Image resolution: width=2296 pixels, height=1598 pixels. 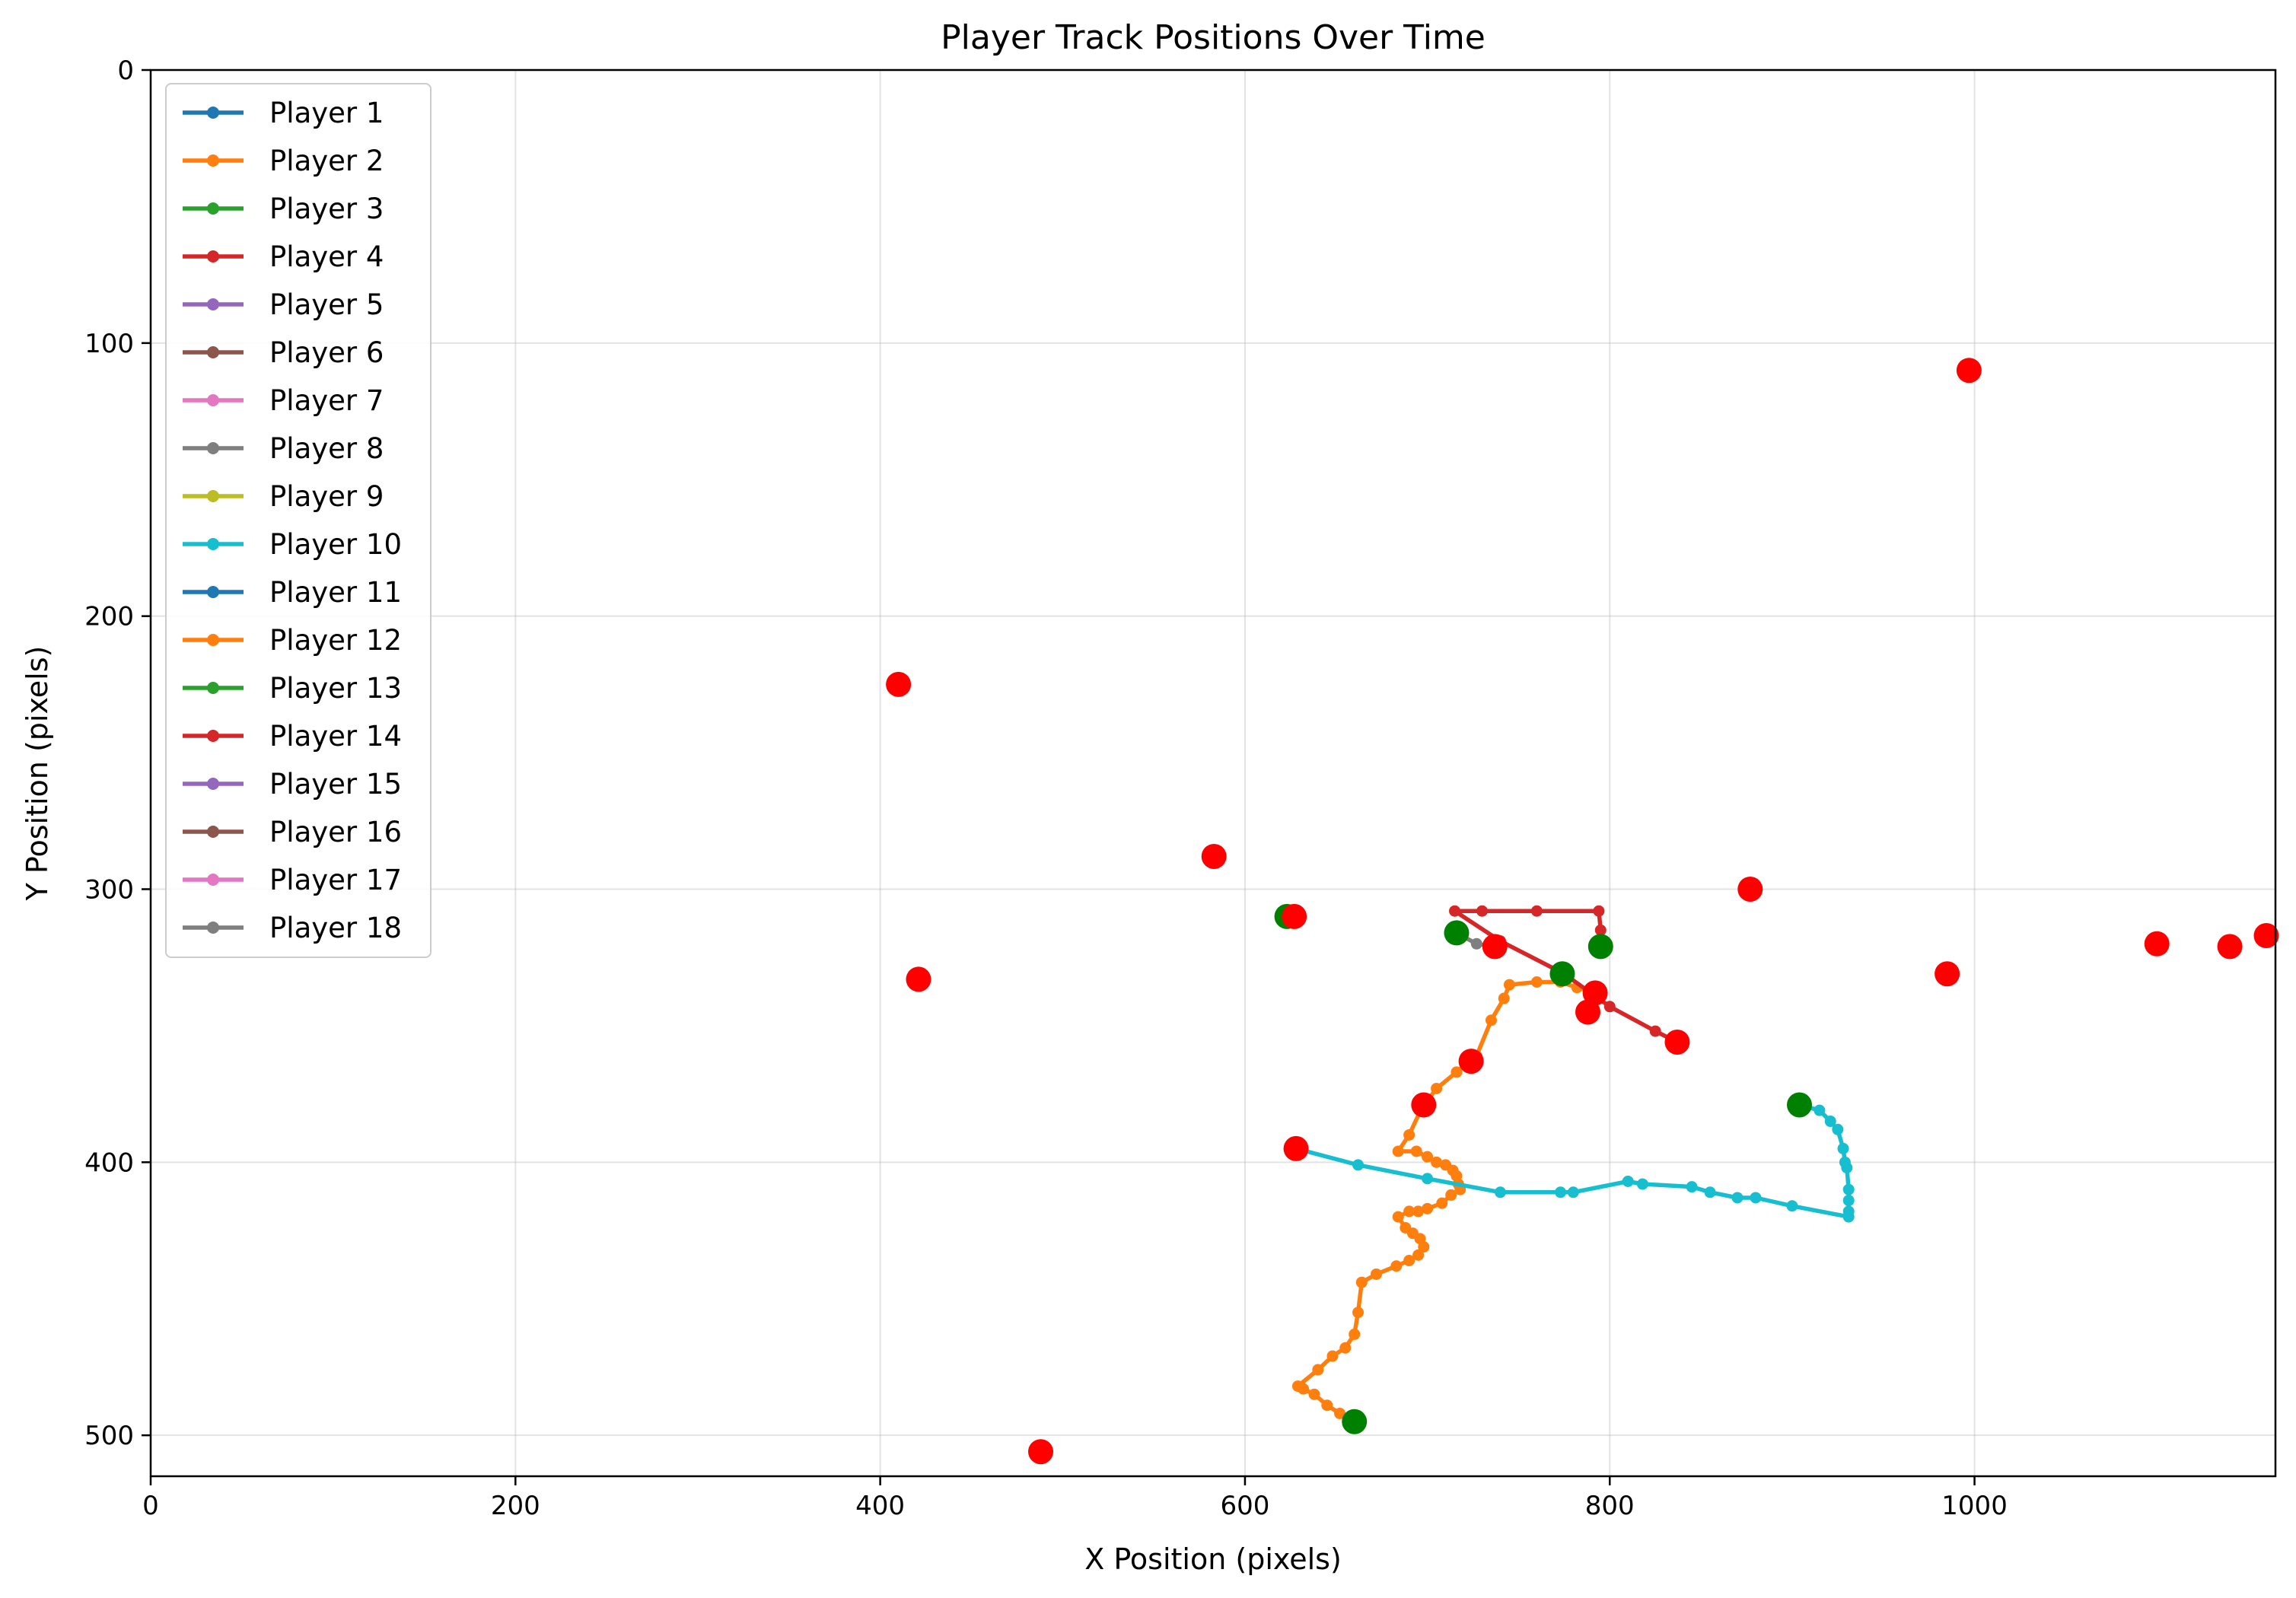 What do you see at coordinates (326, 256) in the screenshot?
I see `legend-label: Player 4` at bounding box center [326, 256].